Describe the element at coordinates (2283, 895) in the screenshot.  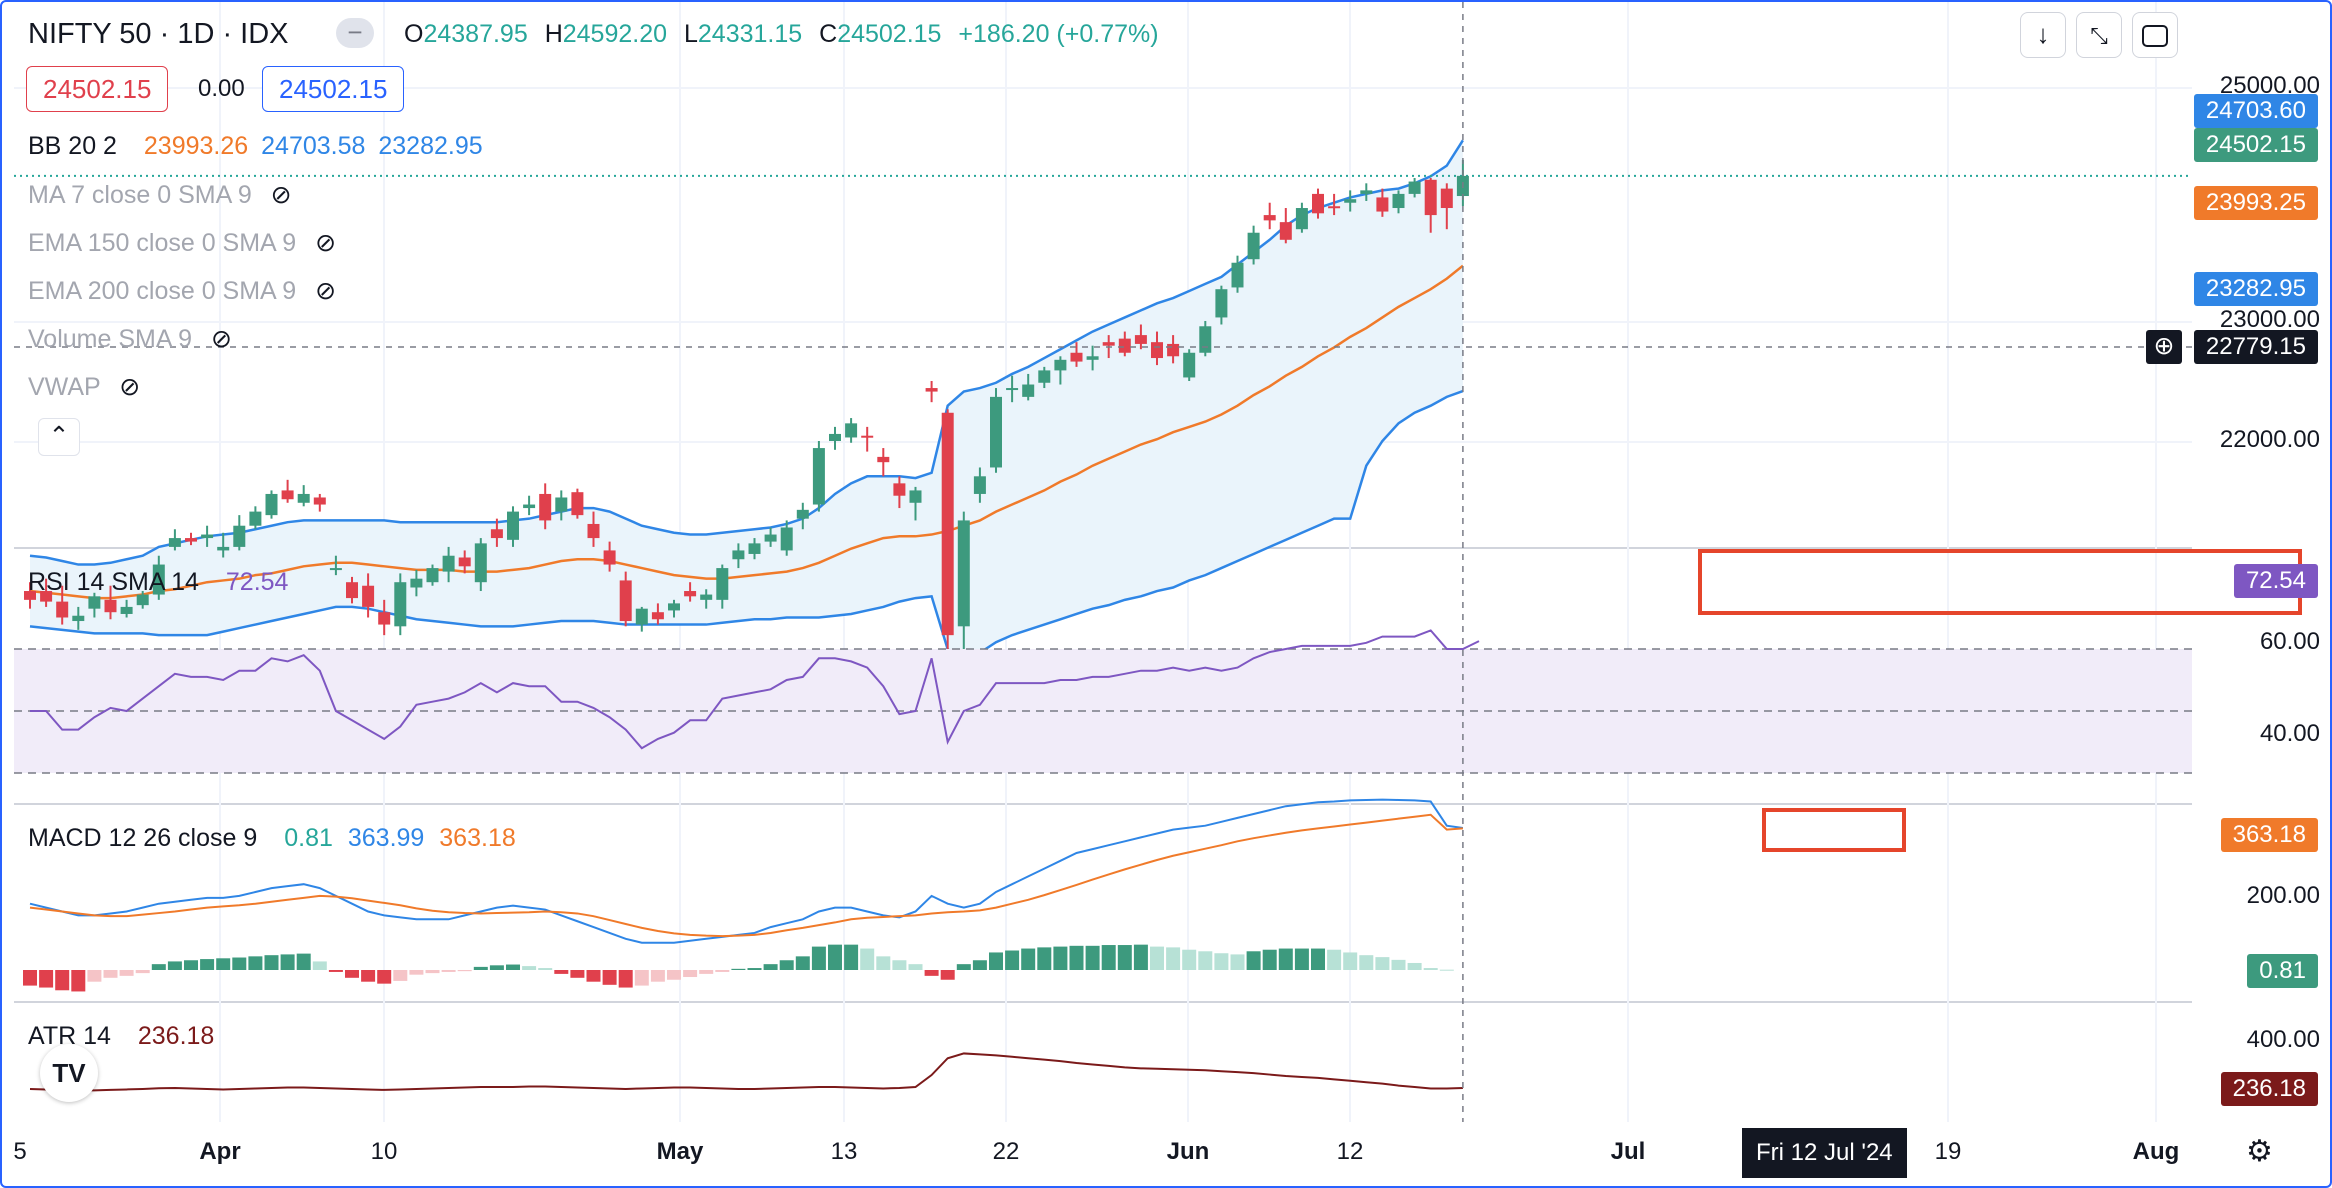
I see `macd-tick: 200.00` at that location.